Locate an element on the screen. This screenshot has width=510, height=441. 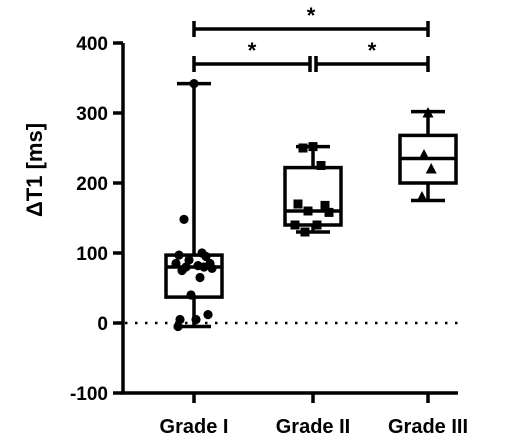
x-category-label: Grade II is located at coordinates (313, 427).